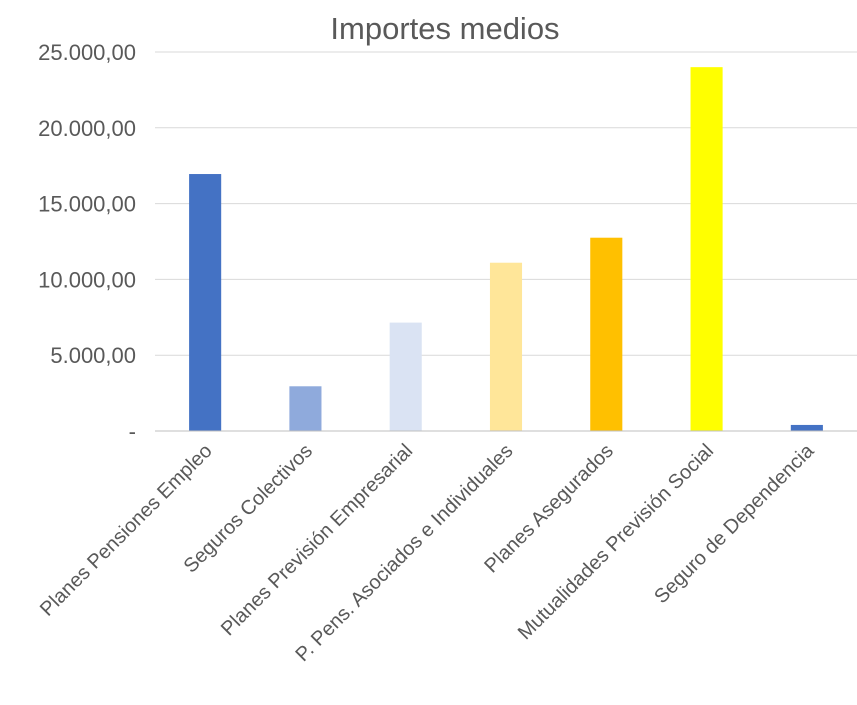 This screenshot has width=857, height=705. I want to click on y-tick-label: 10.000,00, so click(87, 279).